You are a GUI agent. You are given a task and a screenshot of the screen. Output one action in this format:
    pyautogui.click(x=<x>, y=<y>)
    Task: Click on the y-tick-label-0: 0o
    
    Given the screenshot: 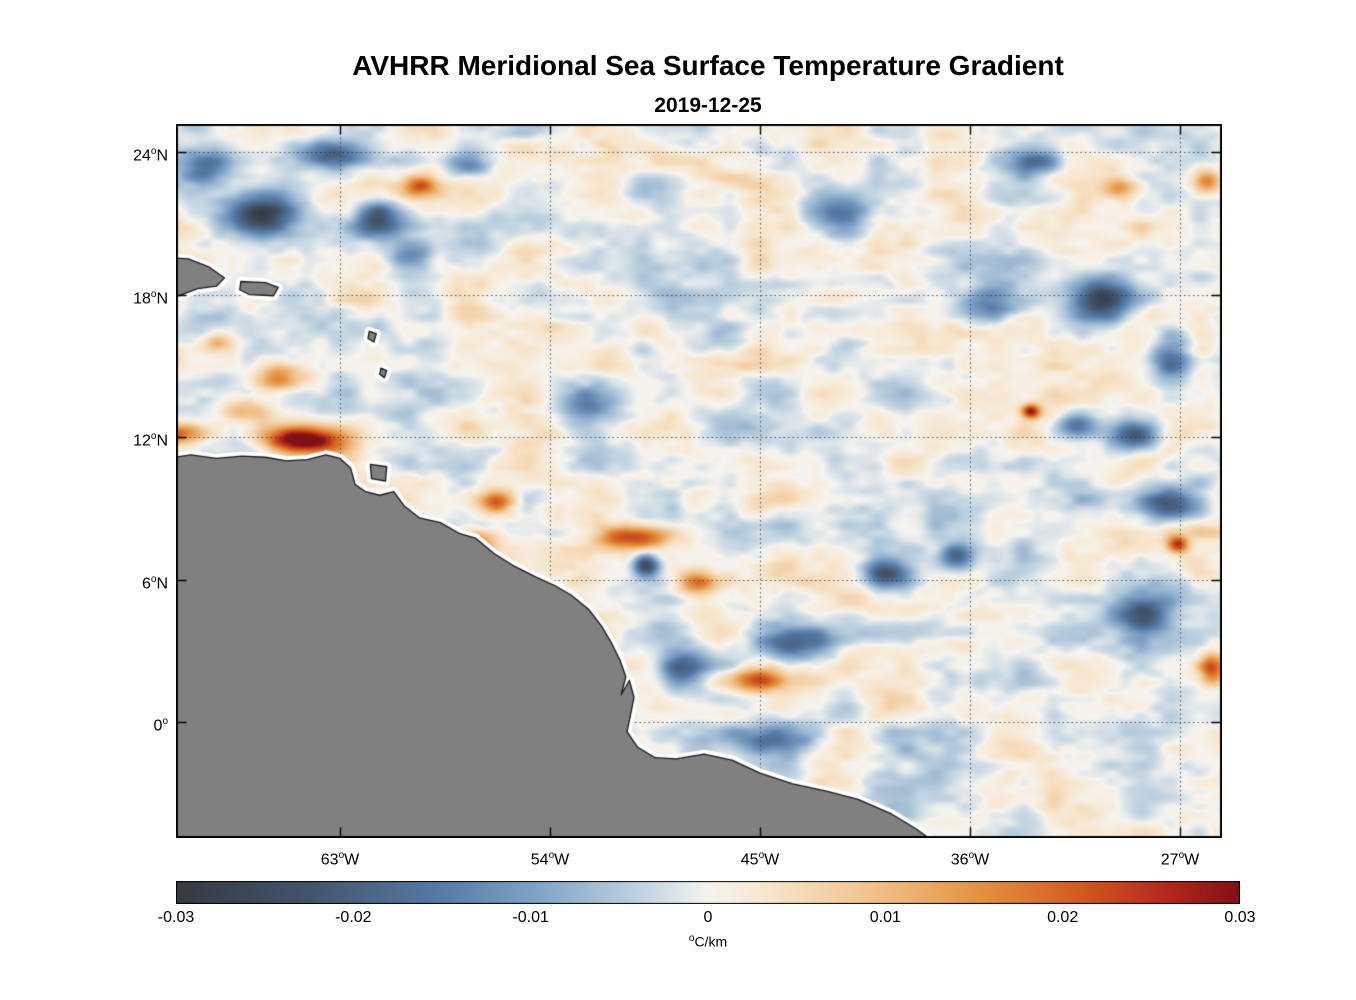 What is the action you would take?
    pyautogui.click(x=160, y=725)
    